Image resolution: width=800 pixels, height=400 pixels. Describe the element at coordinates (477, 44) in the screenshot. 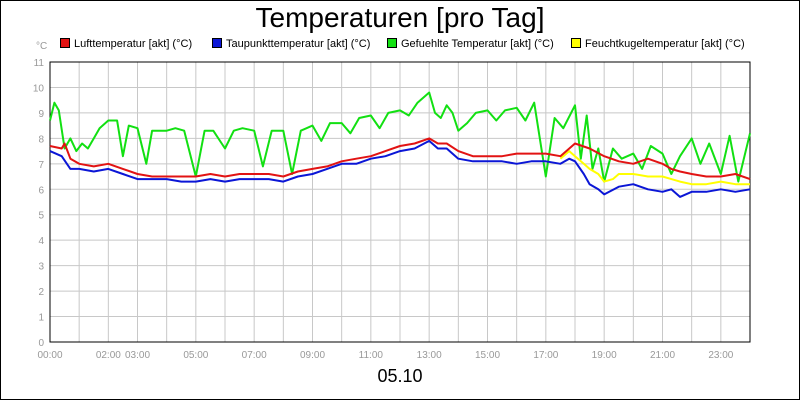

I see `legend-label: Gefuehlte Temperatur [akt] (°C)` at that location.